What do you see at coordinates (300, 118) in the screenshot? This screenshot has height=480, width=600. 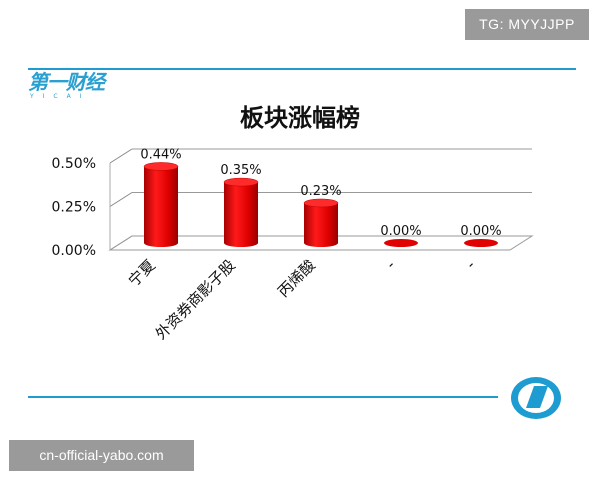 I see `chart-title: 板块涨幅榜` at bounding box center [300, 118].